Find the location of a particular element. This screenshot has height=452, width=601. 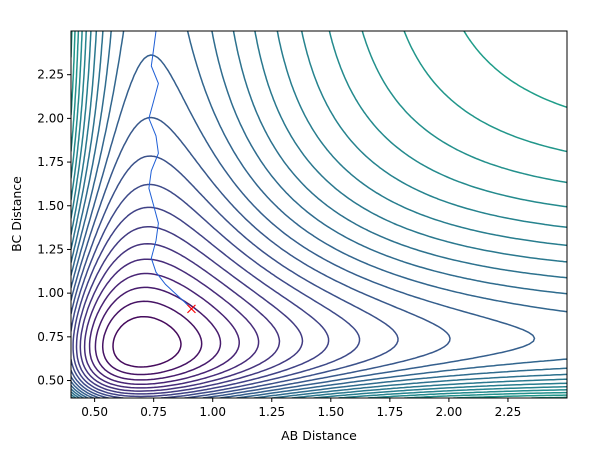

trajectory is located at coordinates (170, 170).